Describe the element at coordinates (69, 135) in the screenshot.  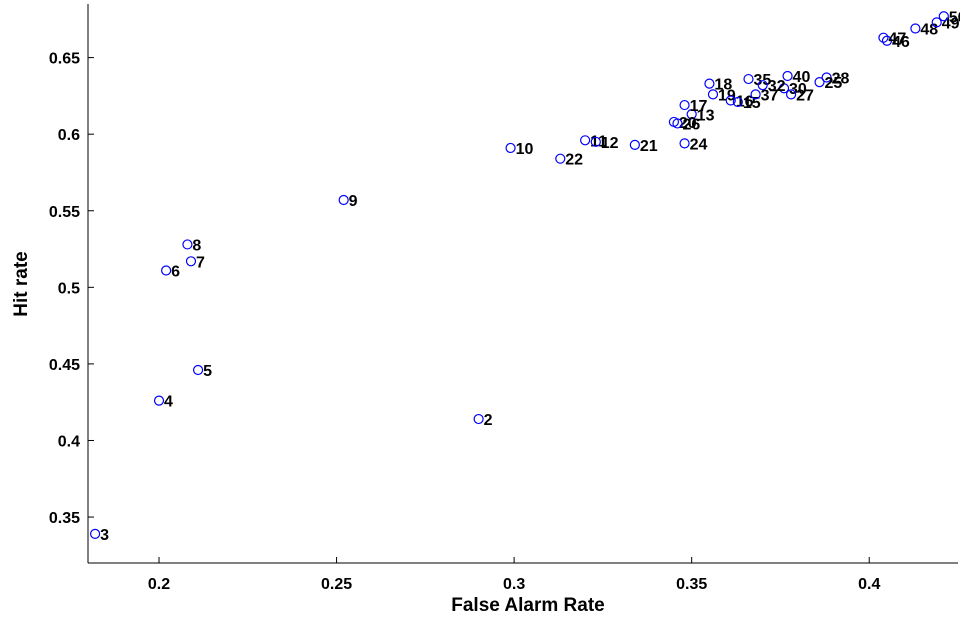
I see `y-tick-label: 0.6` at that location.